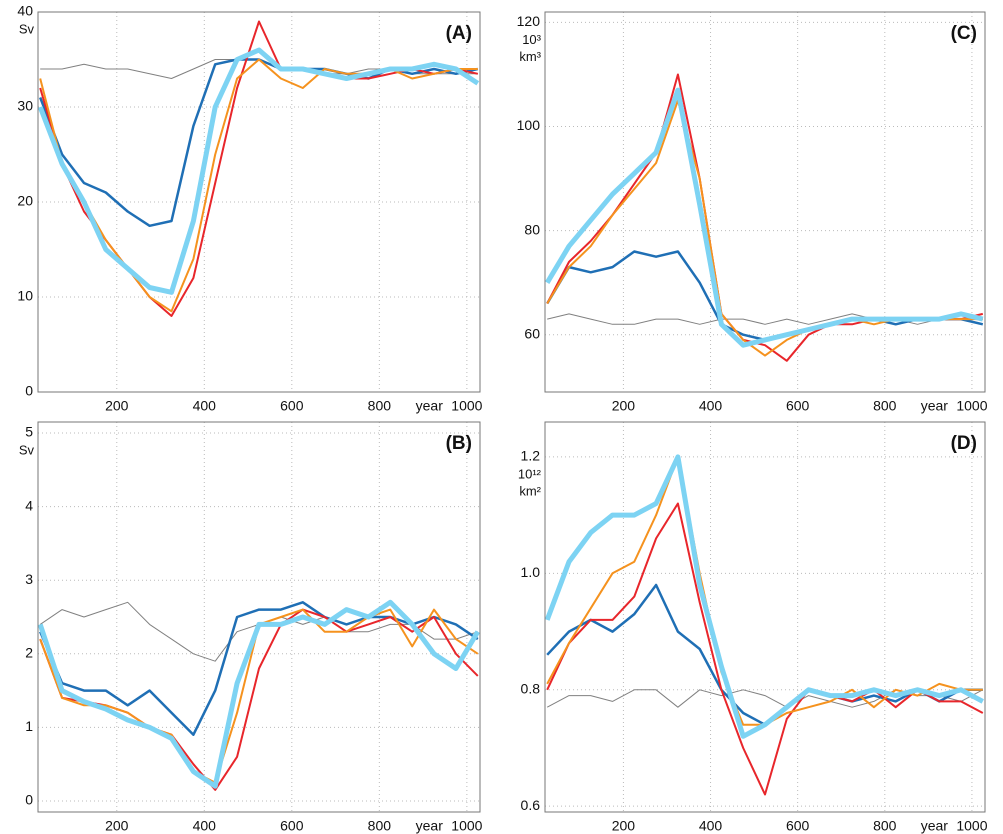 The image size is (1003, 834). I want to click on y-tick-label: 100, so click(529, 125).